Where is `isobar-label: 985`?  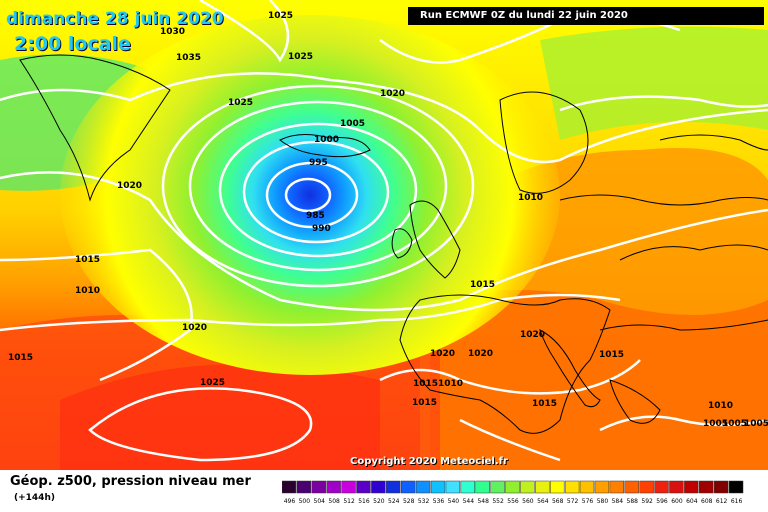 isobar-label: 985 is located at coordinates (315, 216).